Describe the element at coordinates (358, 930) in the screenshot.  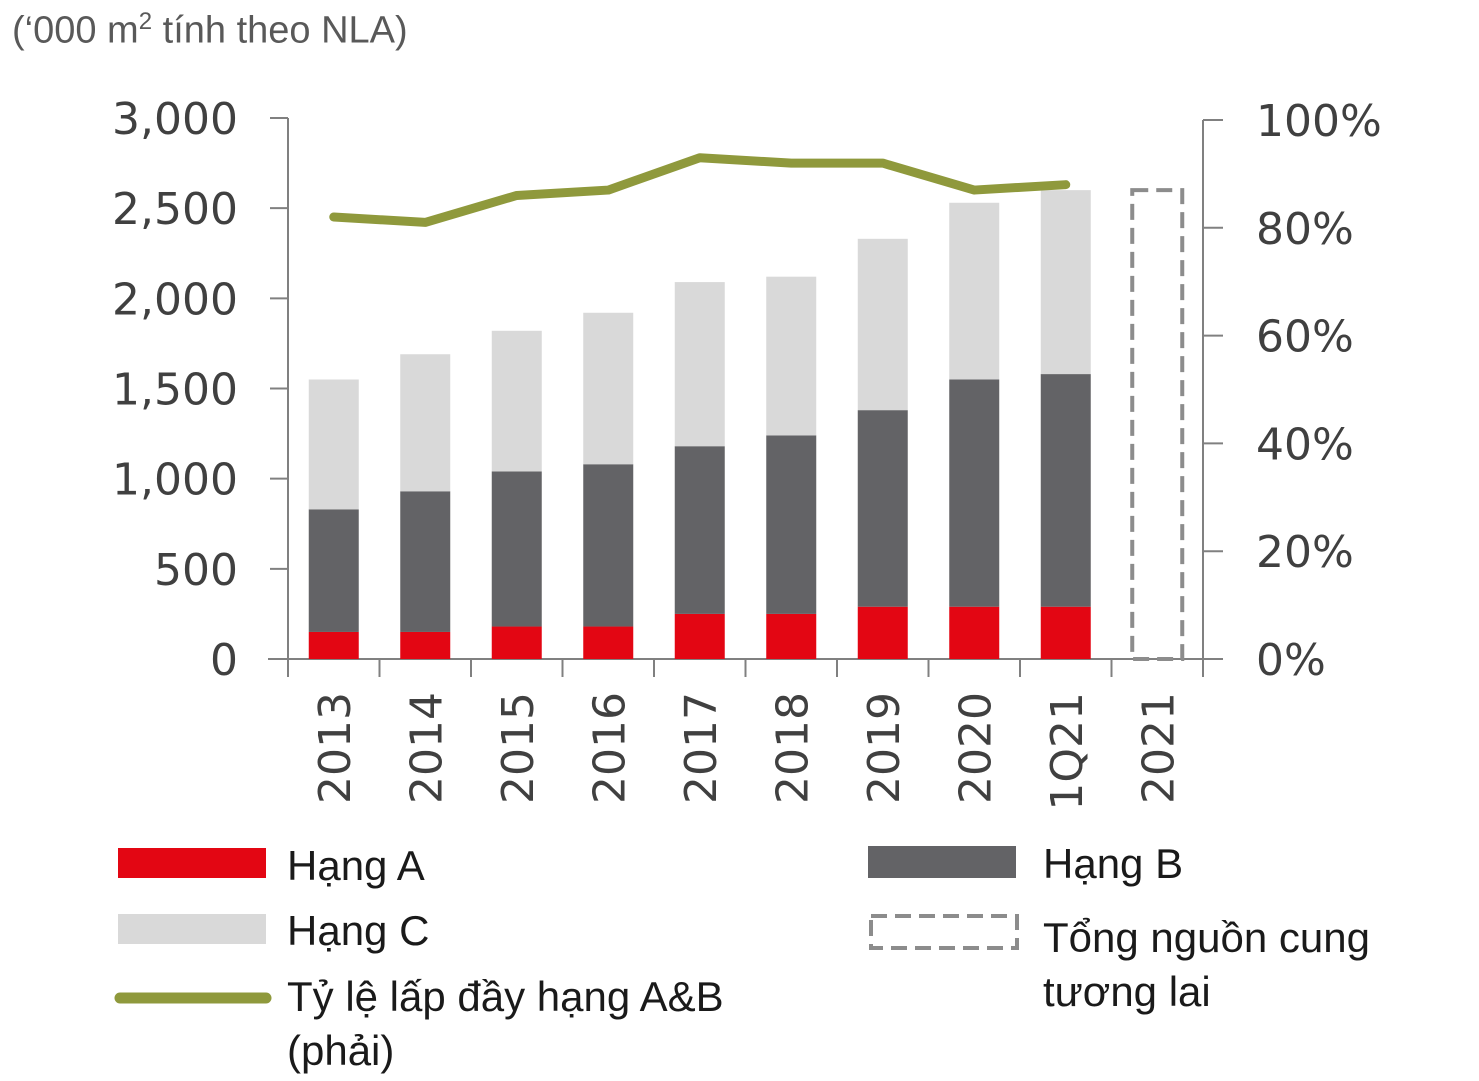
I see `legend-label-hang-c: Hạng C` at that location.